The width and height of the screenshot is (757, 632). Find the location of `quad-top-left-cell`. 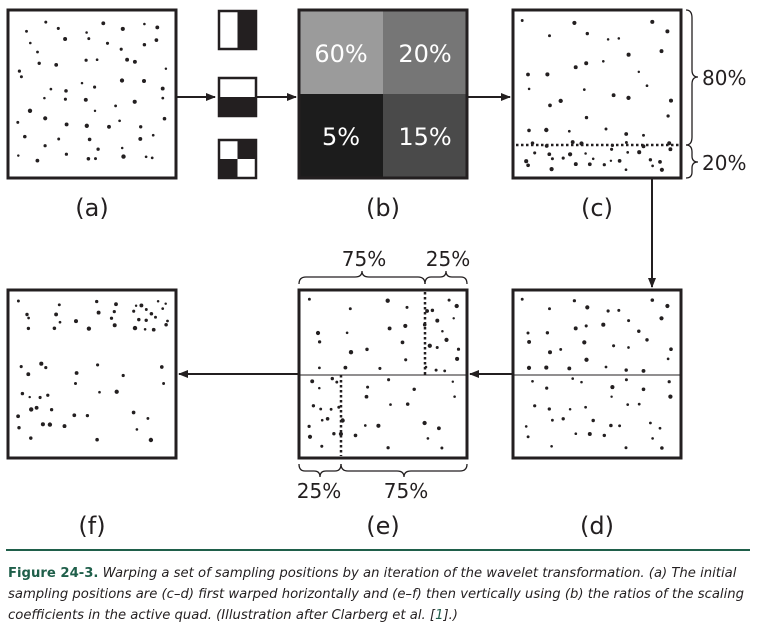

quad-top-left-cell is located at coordinates (341, 52).